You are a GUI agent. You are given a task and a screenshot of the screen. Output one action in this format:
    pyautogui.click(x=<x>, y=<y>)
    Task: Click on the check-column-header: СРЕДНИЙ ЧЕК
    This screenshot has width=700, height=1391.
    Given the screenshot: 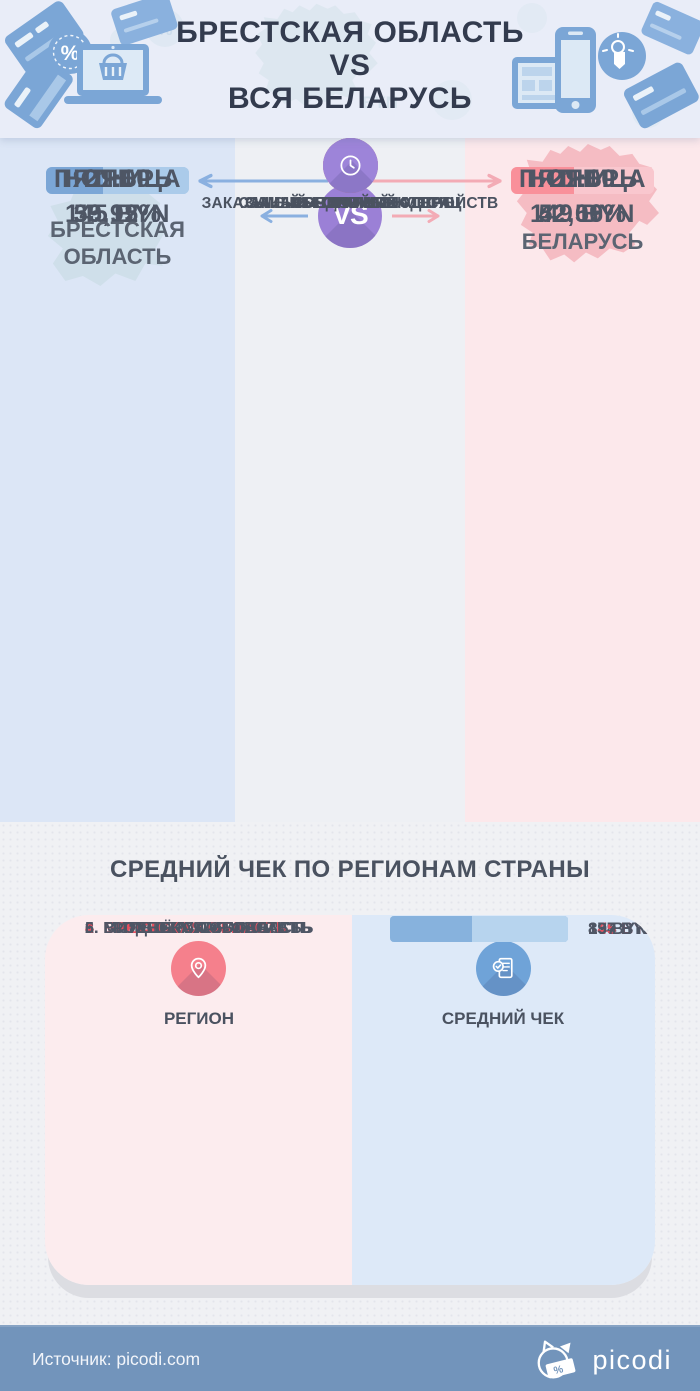 What is the action you would take?
    pyautogui.click(x=503, y=1018)
    